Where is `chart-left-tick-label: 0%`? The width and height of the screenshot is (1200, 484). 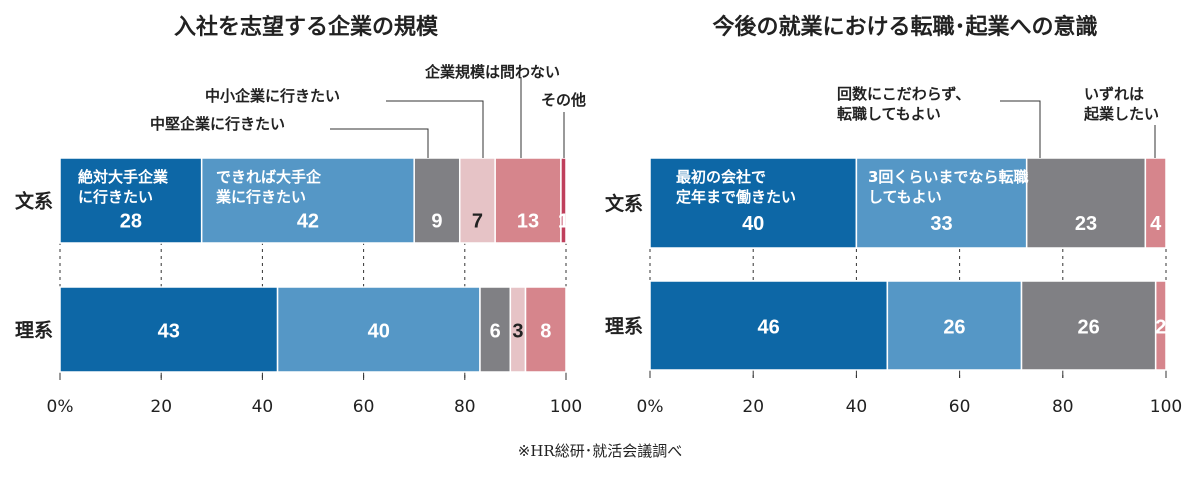 chart-left-tick-label: 0% is located at coordinates (60, 407).